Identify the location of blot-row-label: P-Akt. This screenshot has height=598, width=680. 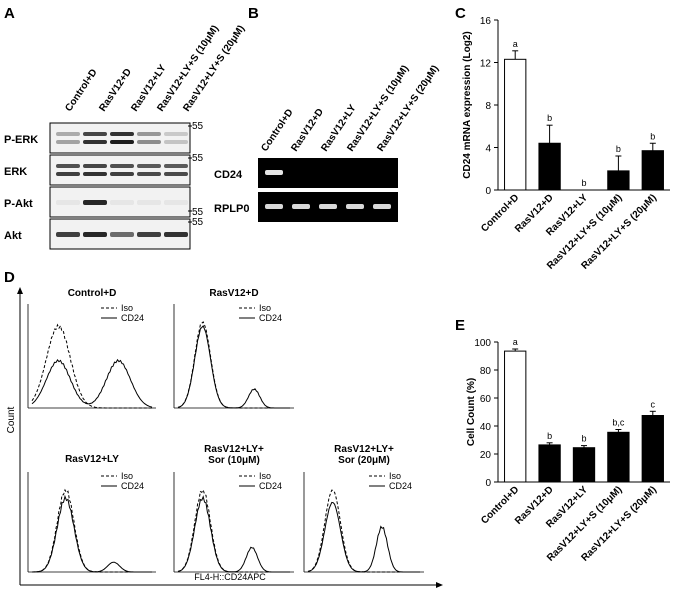
(18, 204).